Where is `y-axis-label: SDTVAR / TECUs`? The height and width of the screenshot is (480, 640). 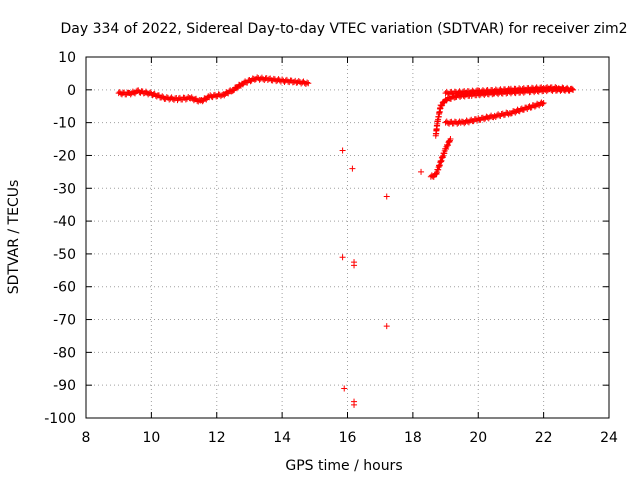 y-axis-label: SDTVAR / TECUs is located at coordinates (14, 237).